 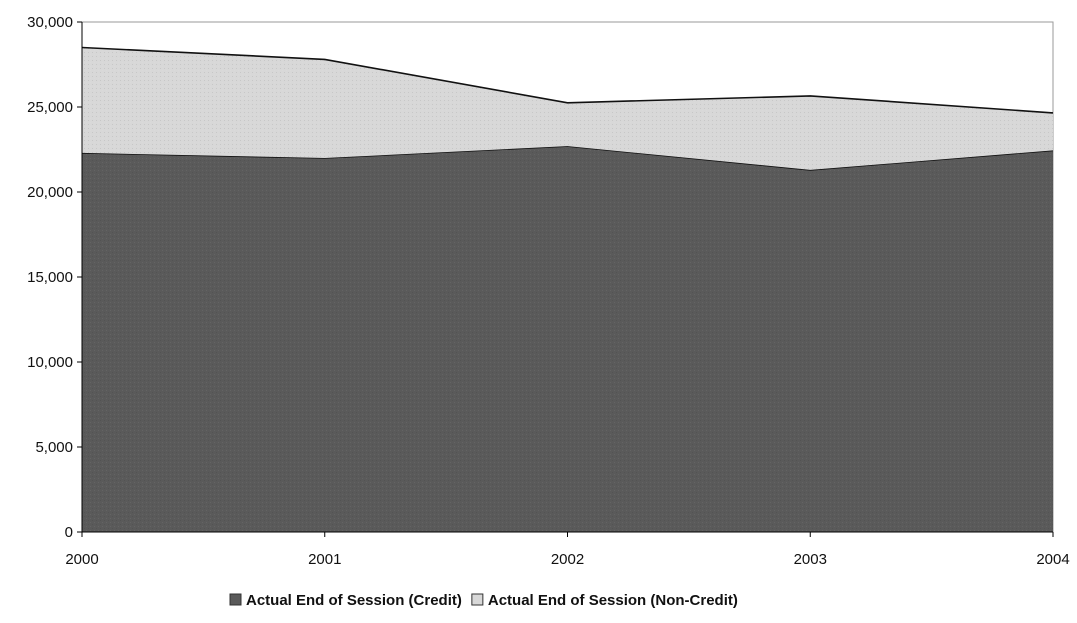 What do you see at coordinates (50, 192) in the screenshot?
I see `y-tick-label: 20,000` at bounding box center [50, 192].